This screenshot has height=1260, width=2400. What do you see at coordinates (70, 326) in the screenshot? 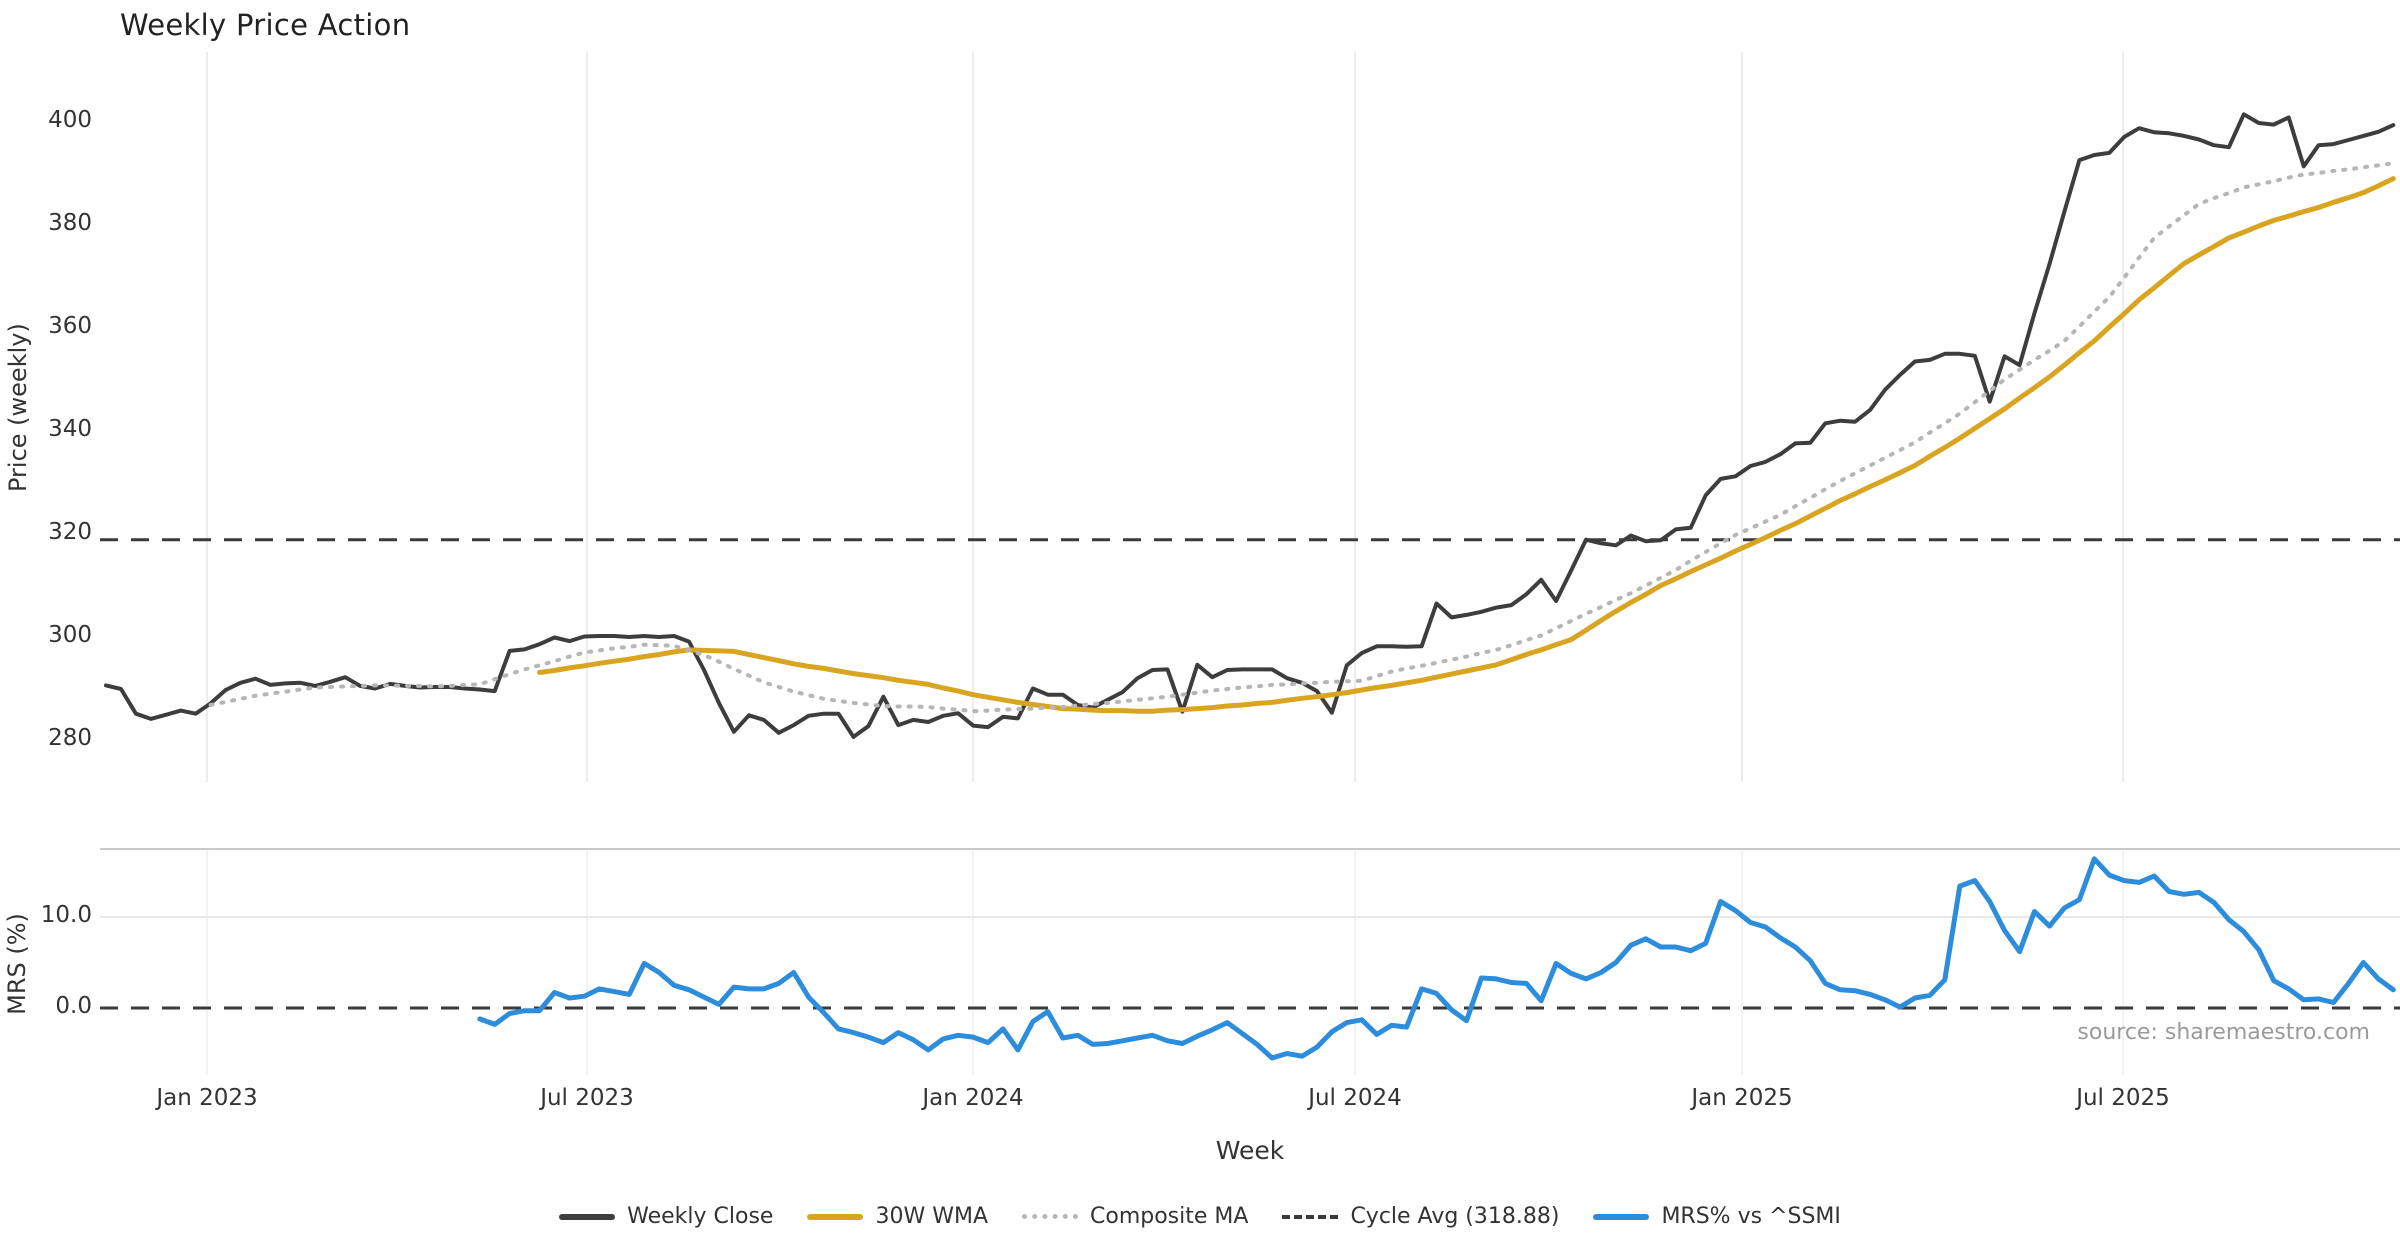
I see `price-tick-360: 360` at bounding box center [70, 326].